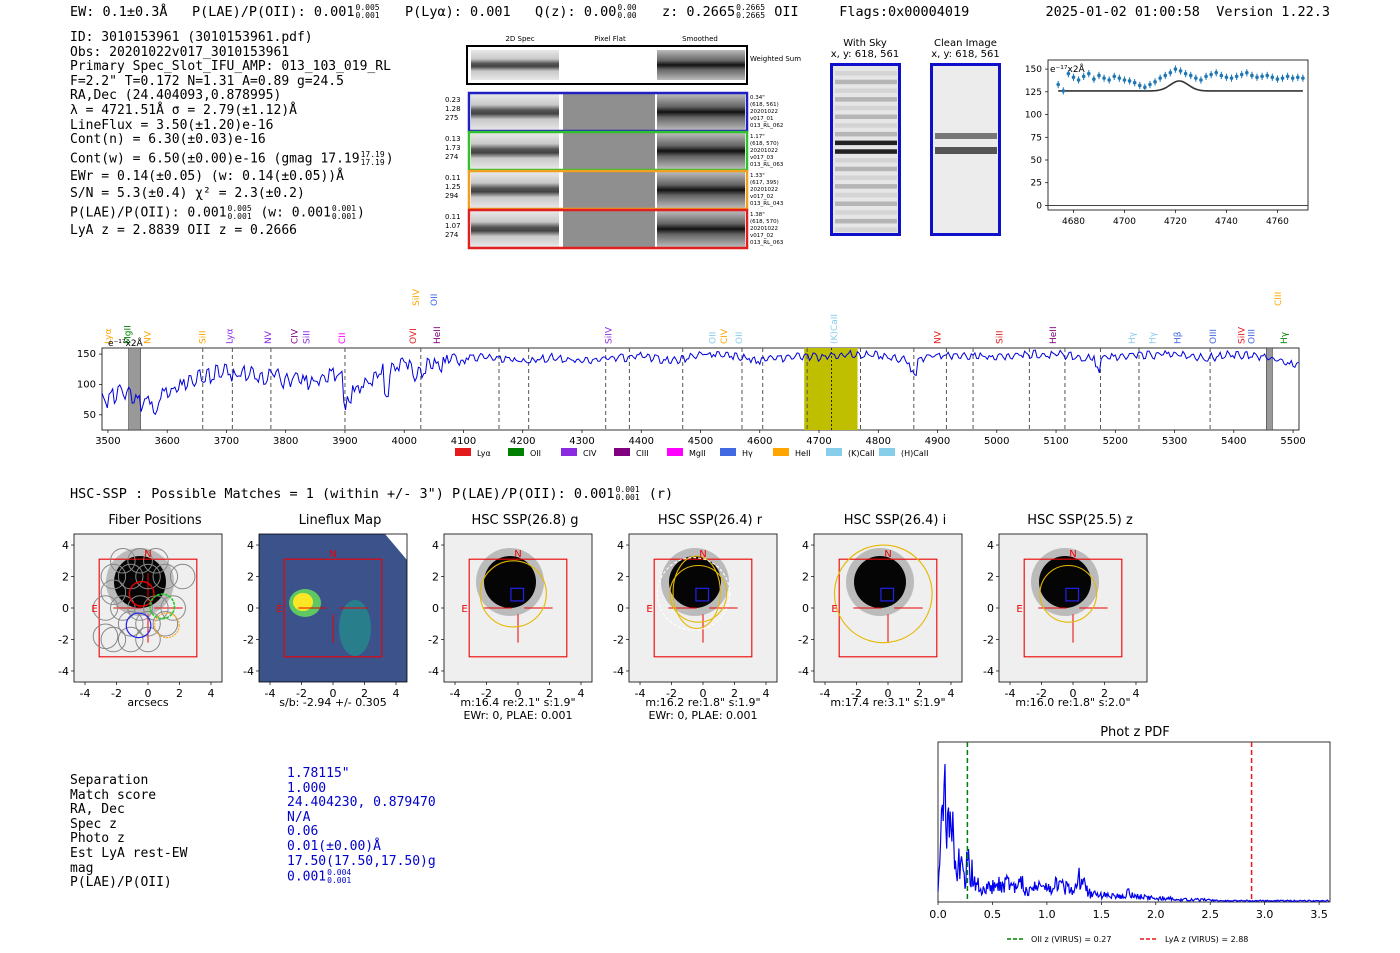 This screenshot has width=1400, height=953. I want to click on aperture-box, so click(1073, 608).